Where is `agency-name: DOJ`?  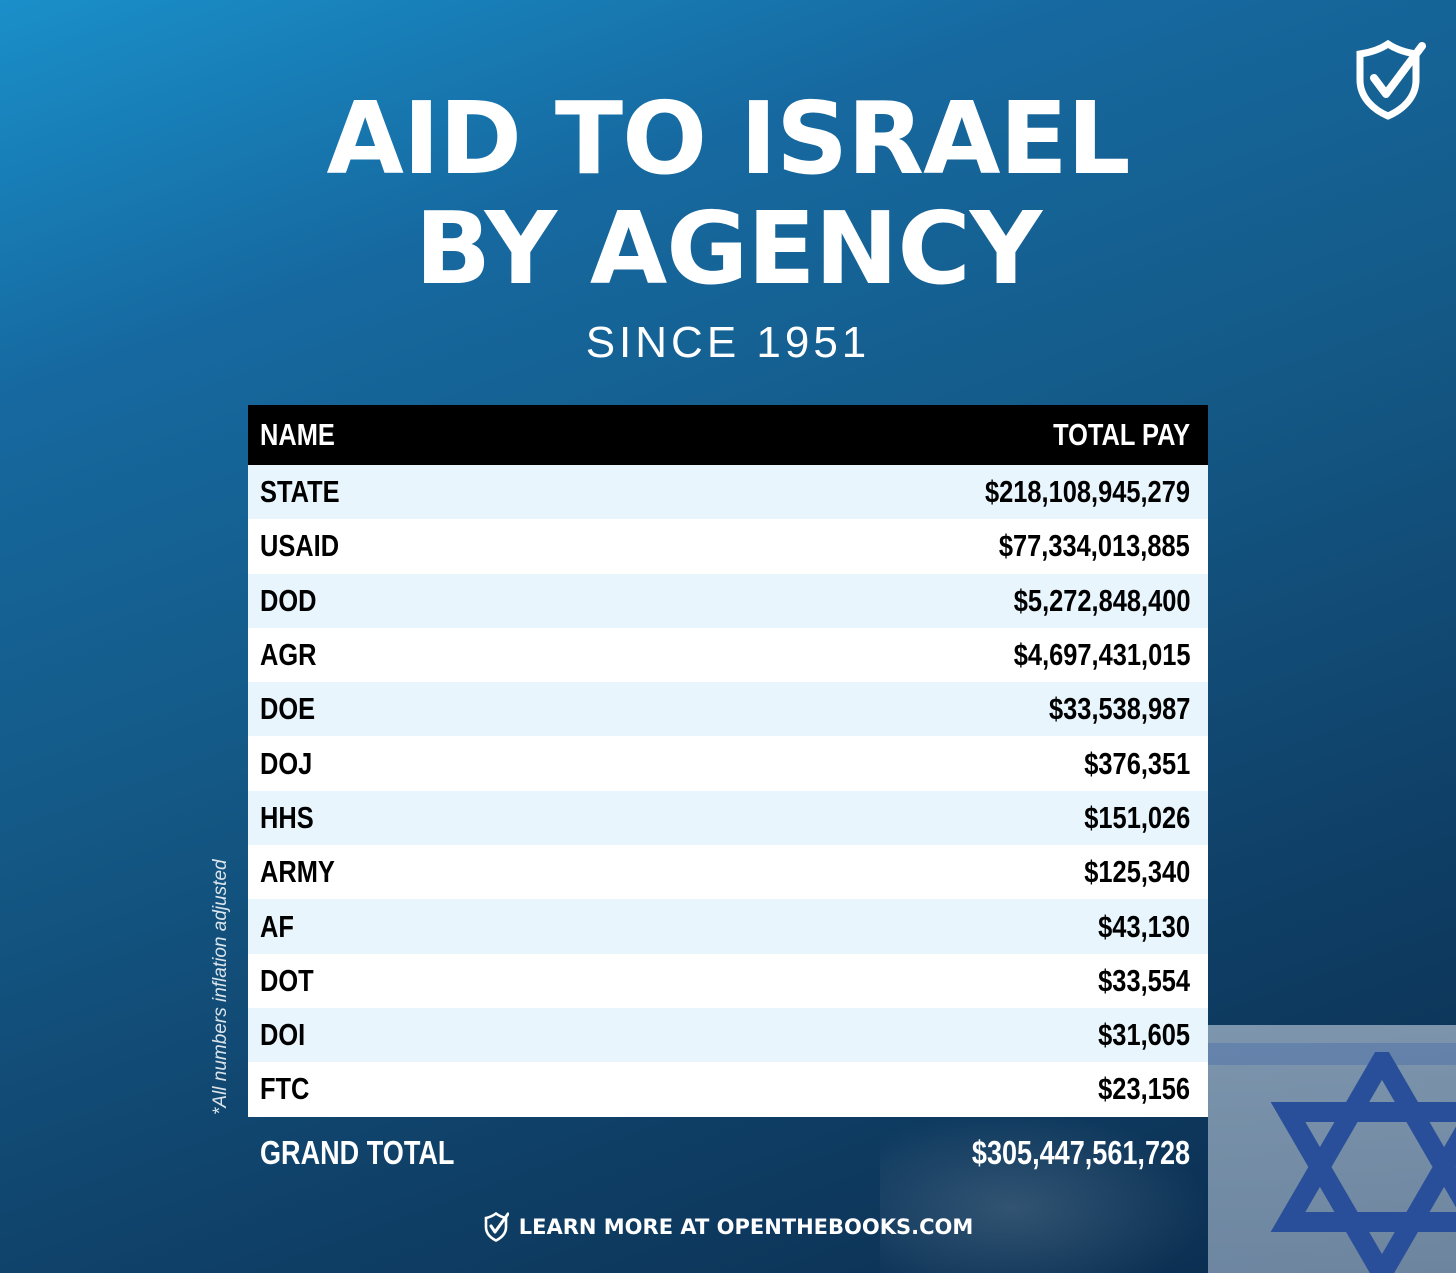 agency-name: DOJ is located at coordinates (286, 763).